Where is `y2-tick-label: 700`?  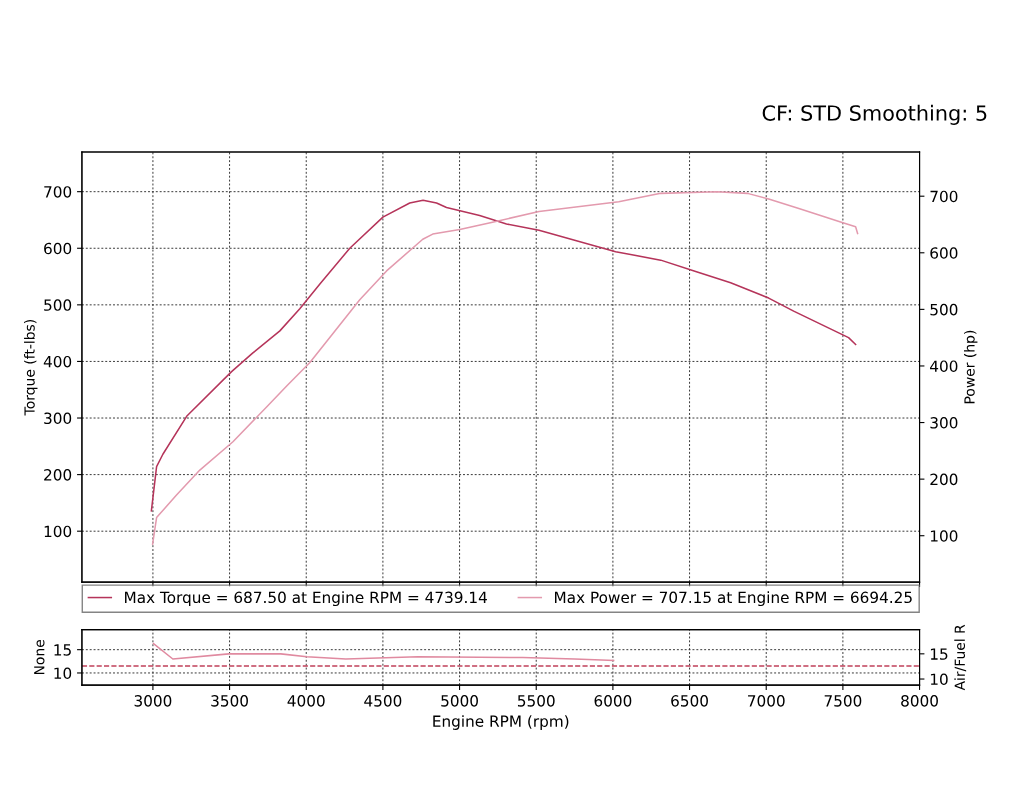
y2-tick-label: 700 is located at coordinates (944, 196).